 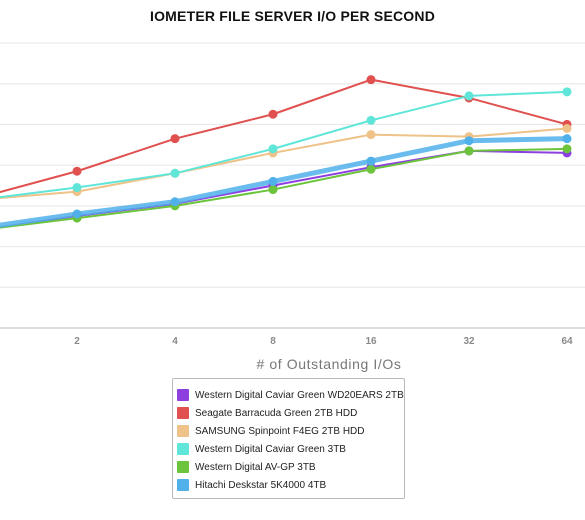 I want to click on legend-item: SAMSUNG Spinpoint F4EG 2TB HDD, so click(x=288, y=431).